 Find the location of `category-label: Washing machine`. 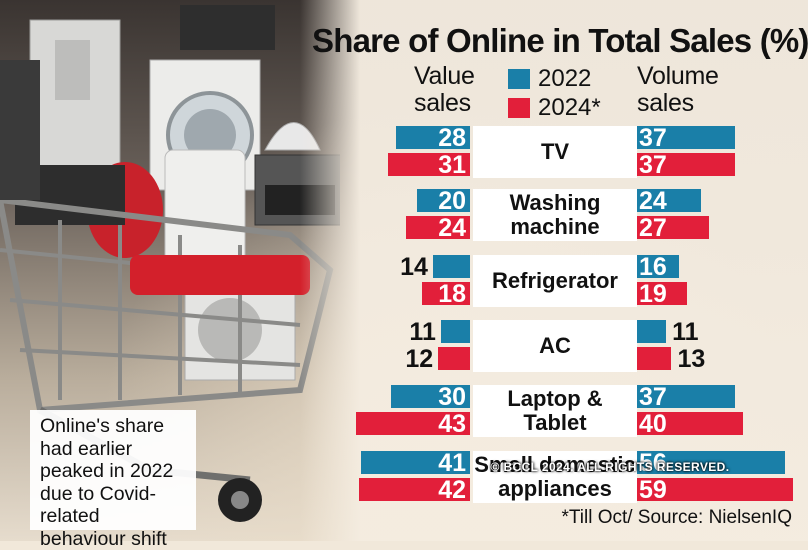

category-label: Washing machine is located at coordinates (555, 215).